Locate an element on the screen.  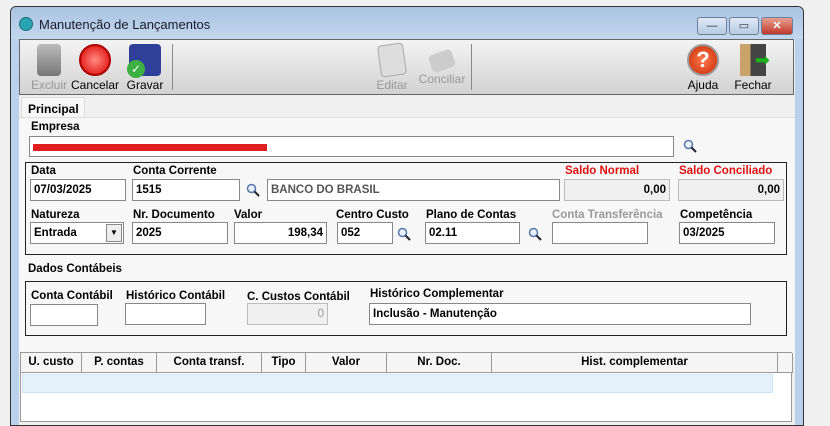
conta-transferencia-field is located at coordinates (600, 233).